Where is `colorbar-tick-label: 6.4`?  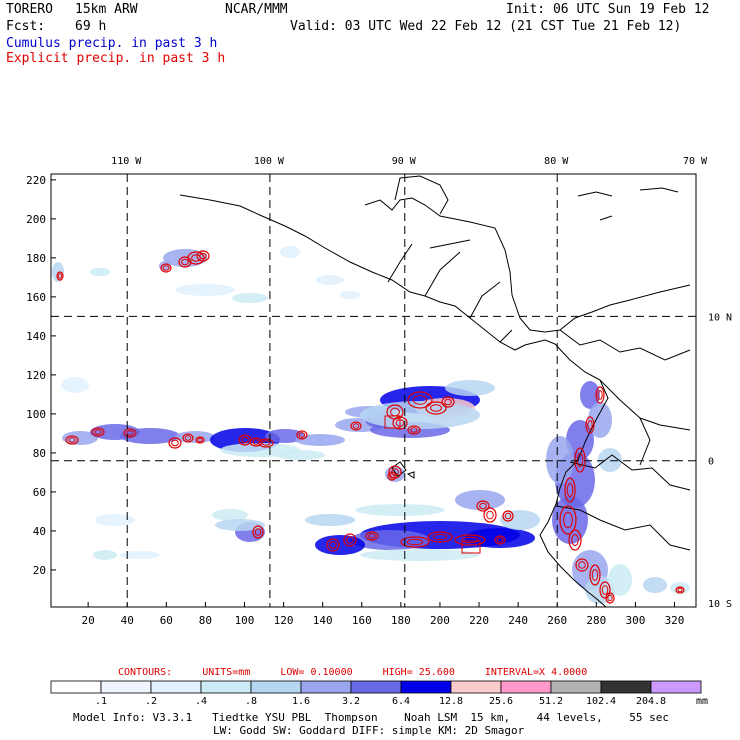 colorbar-tick-label: 6.4 is located at coordinates (401, 701).